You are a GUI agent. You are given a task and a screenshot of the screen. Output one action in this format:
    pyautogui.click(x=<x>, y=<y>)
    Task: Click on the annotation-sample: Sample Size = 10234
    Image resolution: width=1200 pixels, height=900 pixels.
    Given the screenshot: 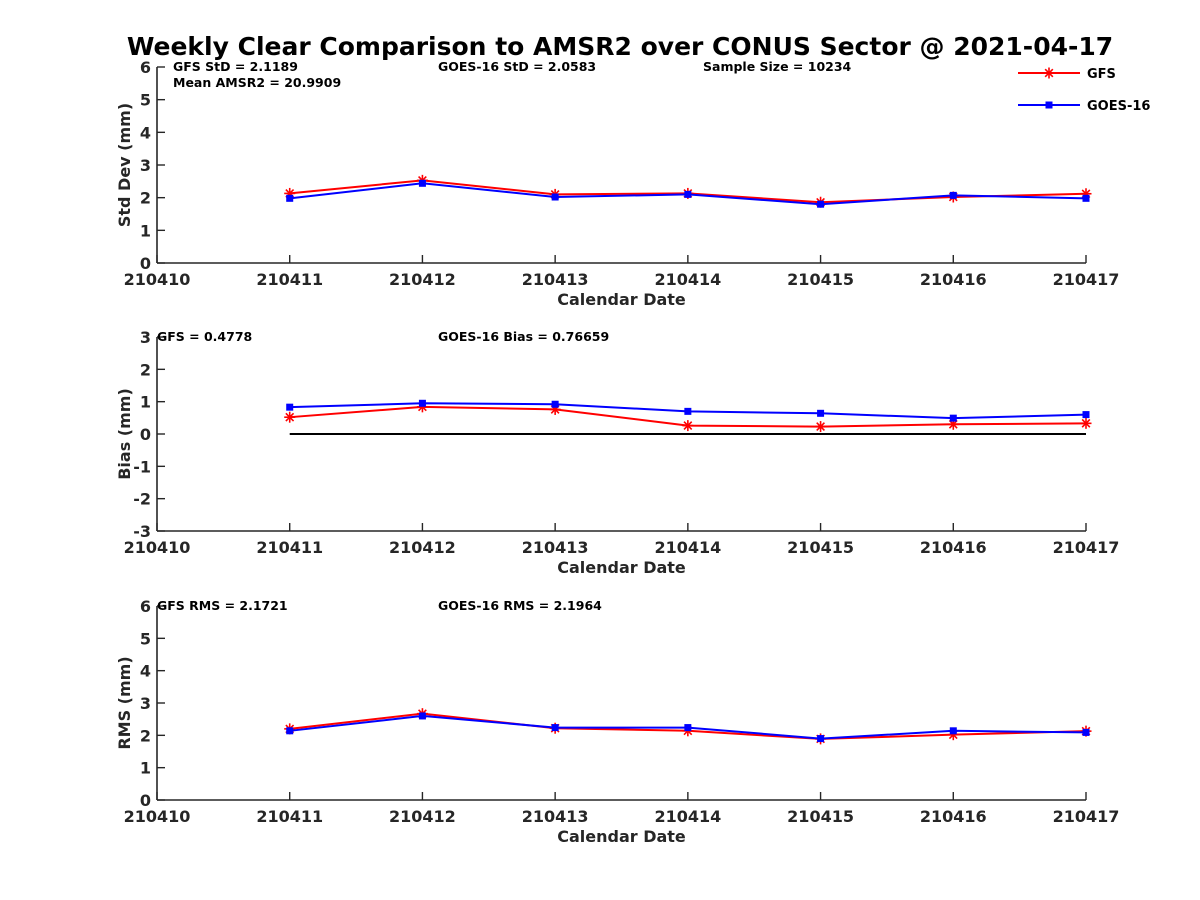 What is the action you would take?
    pyautogui.click(x=777, y=66)
    